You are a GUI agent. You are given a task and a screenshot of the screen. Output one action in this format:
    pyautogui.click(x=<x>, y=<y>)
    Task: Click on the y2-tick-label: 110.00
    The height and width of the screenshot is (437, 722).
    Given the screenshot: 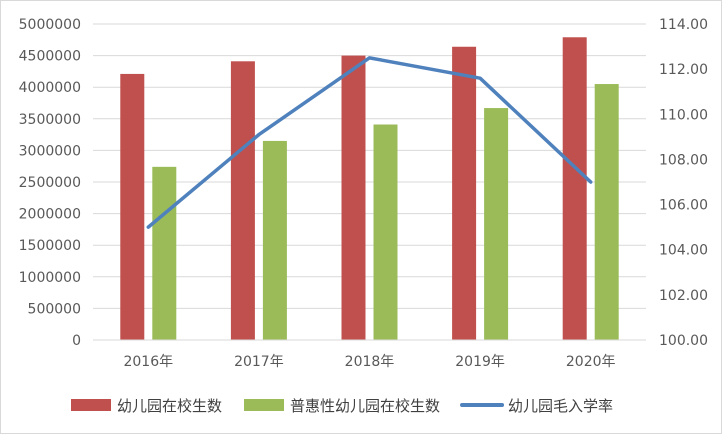 What is the action you would take?
    pyautogui.click(x=683, y=115)
    